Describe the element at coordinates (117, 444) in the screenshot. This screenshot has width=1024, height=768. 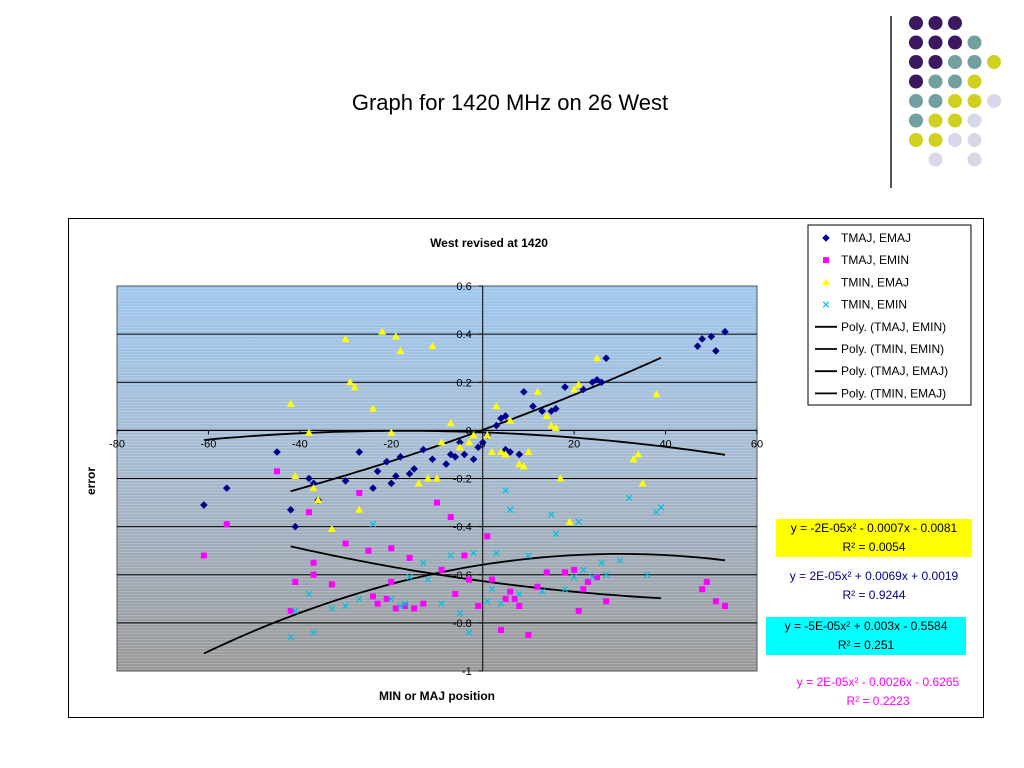
I see `x-tick-label: -80` at that location.